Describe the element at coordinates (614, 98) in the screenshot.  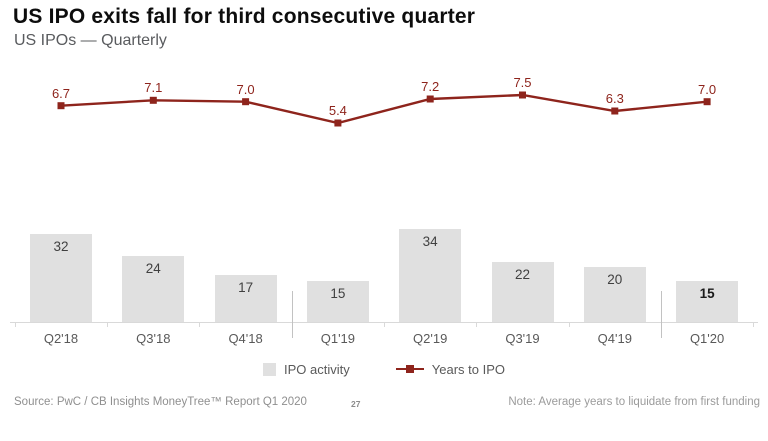
I see `line-value-label: 6.3` at that location.